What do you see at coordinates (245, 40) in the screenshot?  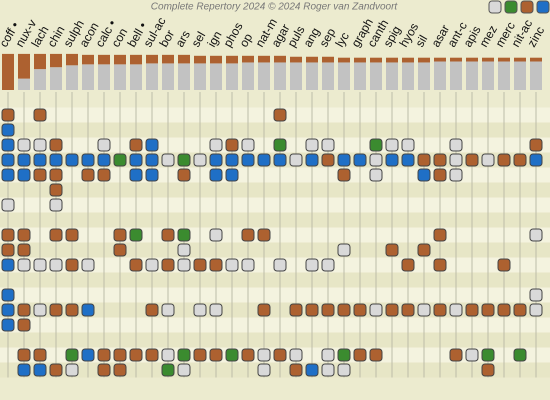 I see `remedy-label: op` at bounding box center [245, 40].